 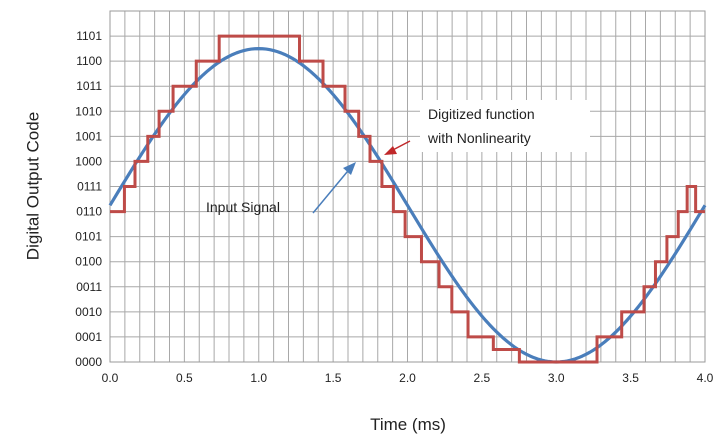 What do you see at coordinates (705, 378) in the screenshot?
I see `x-tick-label: 4.0` at bounding box center [705, 378].